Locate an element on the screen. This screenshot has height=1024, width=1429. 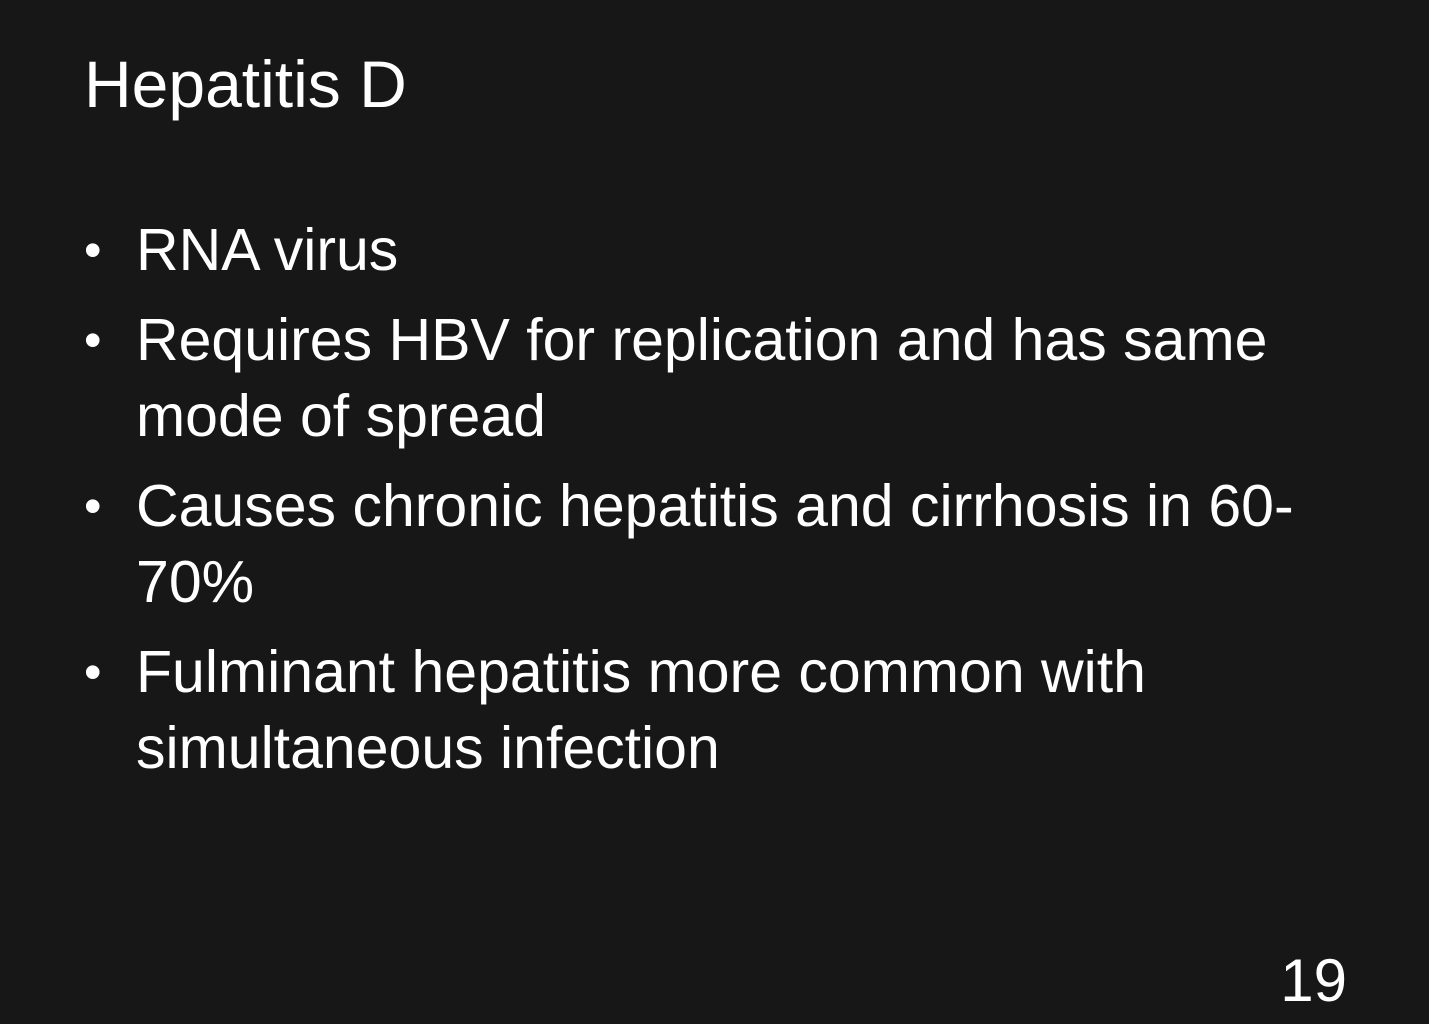
slide-number: 19 is located at coordinates (1313, 980).